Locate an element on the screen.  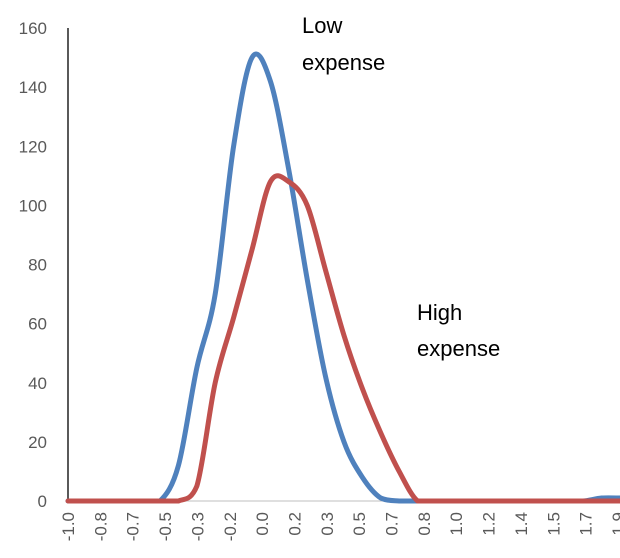
x-tick-label: 0.8 is located at coordinates (424, 524).